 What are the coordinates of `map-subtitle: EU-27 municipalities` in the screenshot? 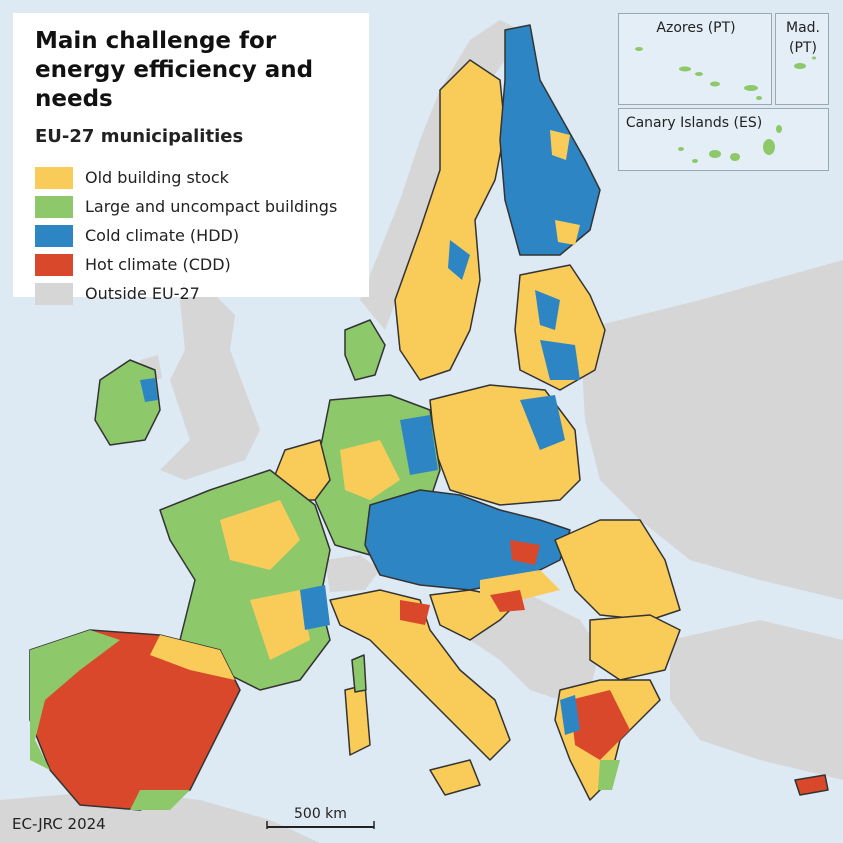 It's located at (139, 136).